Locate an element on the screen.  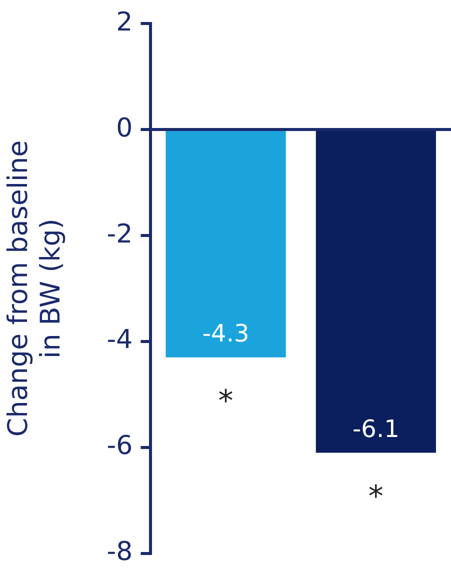
y-tick-label: -6 is located at coordinates (119, 446).